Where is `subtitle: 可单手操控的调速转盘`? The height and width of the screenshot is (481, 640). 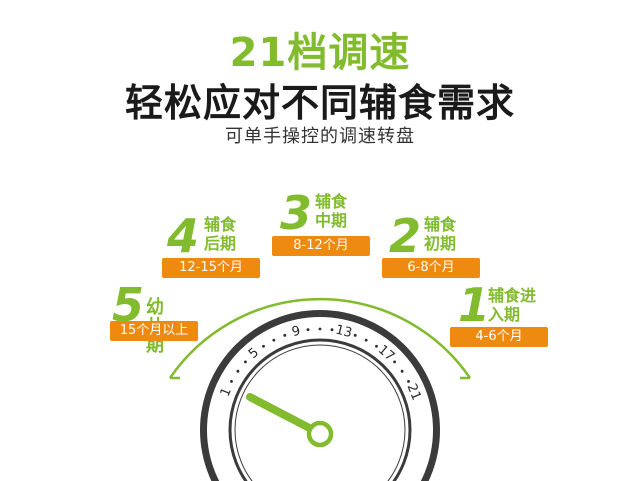 subtitle: 可单手操控的调速转盘 is located at coordinates (320, 136).